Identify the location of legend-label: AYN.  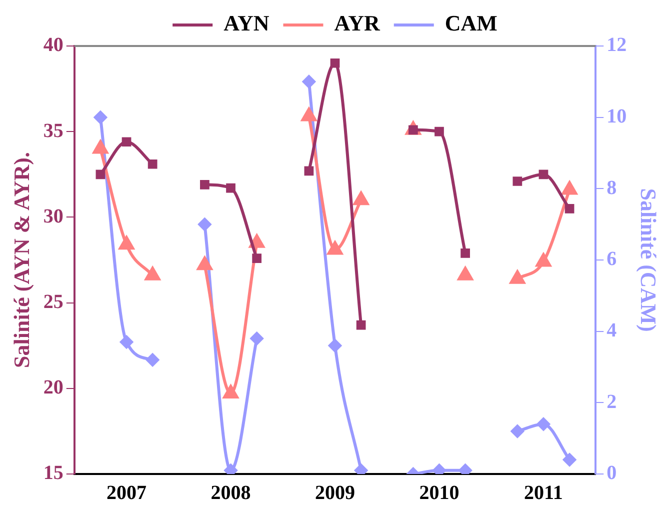
(247, 23).